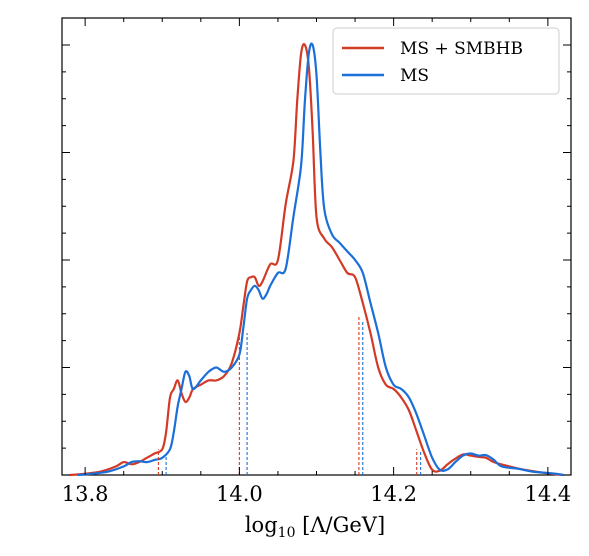 The height and width of the screenshot is (556, 589). Describe the element at coordinates (414, 76) in the screenshot. I see `legend-label-ms: MS` at that location.